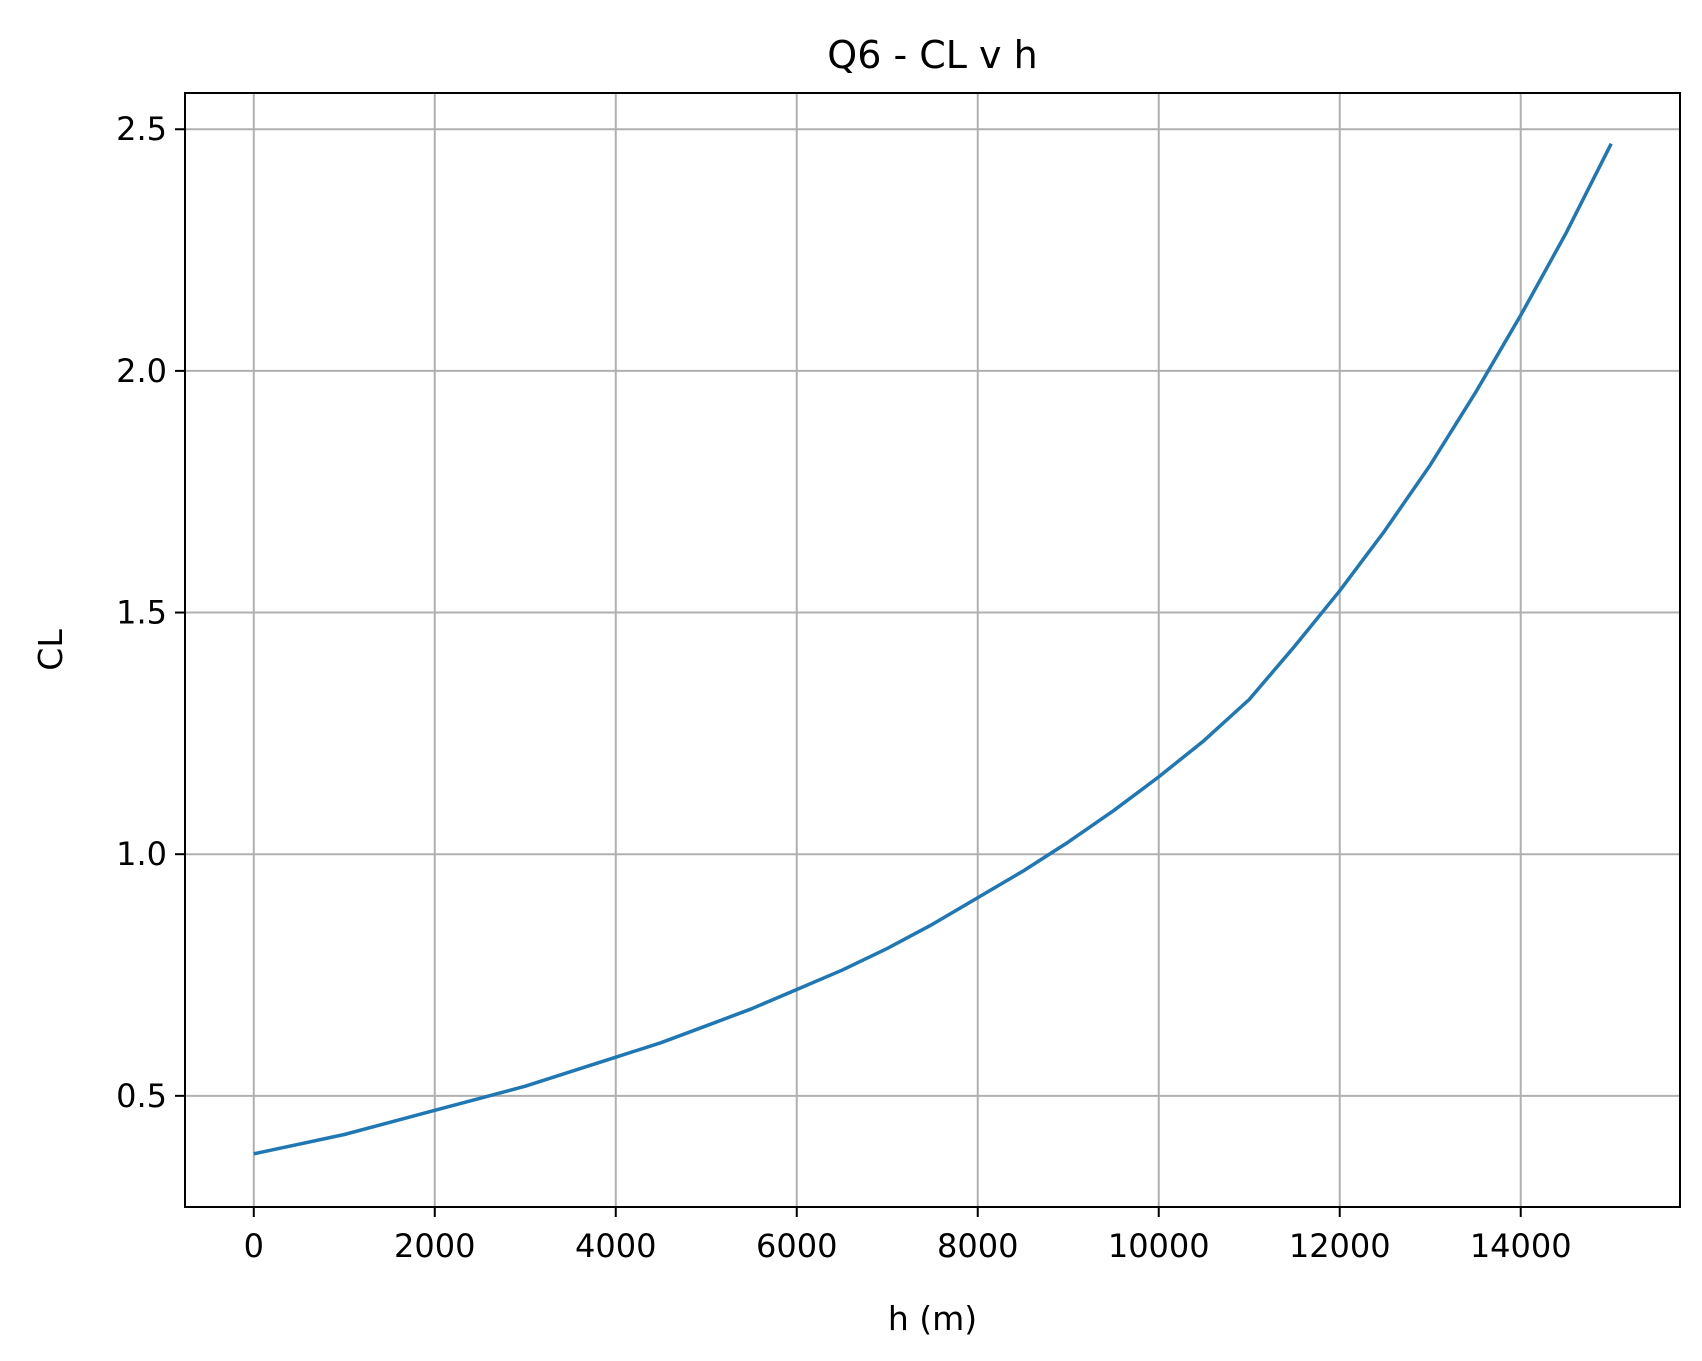 The width and height of the screenshot is (1702, 1361). Describe the element at coordinates (141, 854) in the screenshot. I see `y-tick-label: 1.0` at that location.